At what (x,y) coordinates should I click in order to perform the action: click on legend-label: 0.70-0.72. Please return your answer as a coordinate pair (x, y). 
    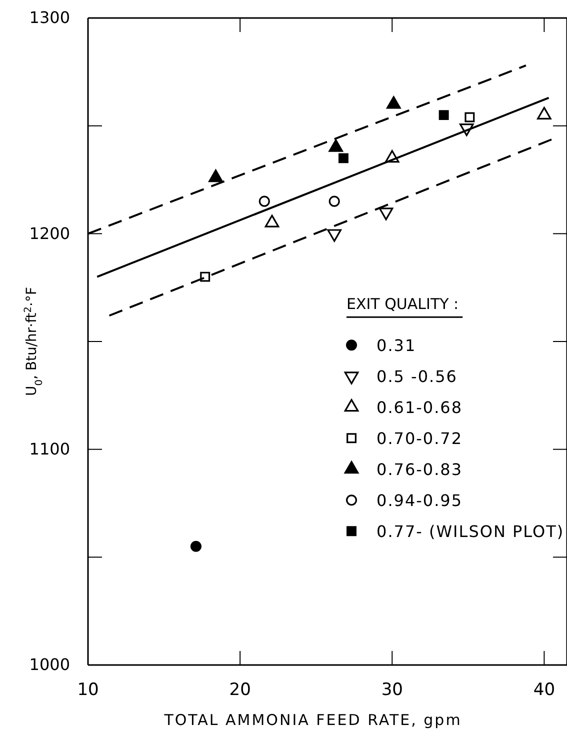
    Looking at the image, I should click on (419, 438).